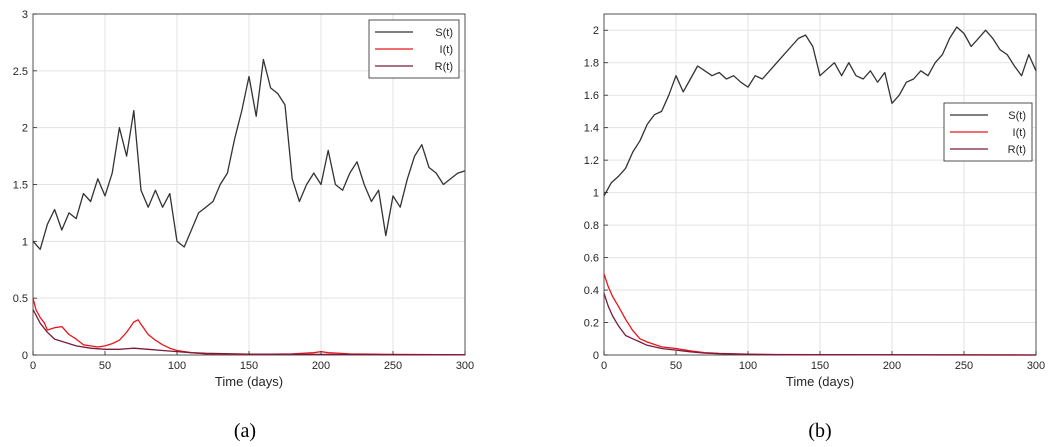 Image resolution: width=1049 pixels, height=447 pixels. I want to click on y-tick-label: 1.8, so click(591, 64).